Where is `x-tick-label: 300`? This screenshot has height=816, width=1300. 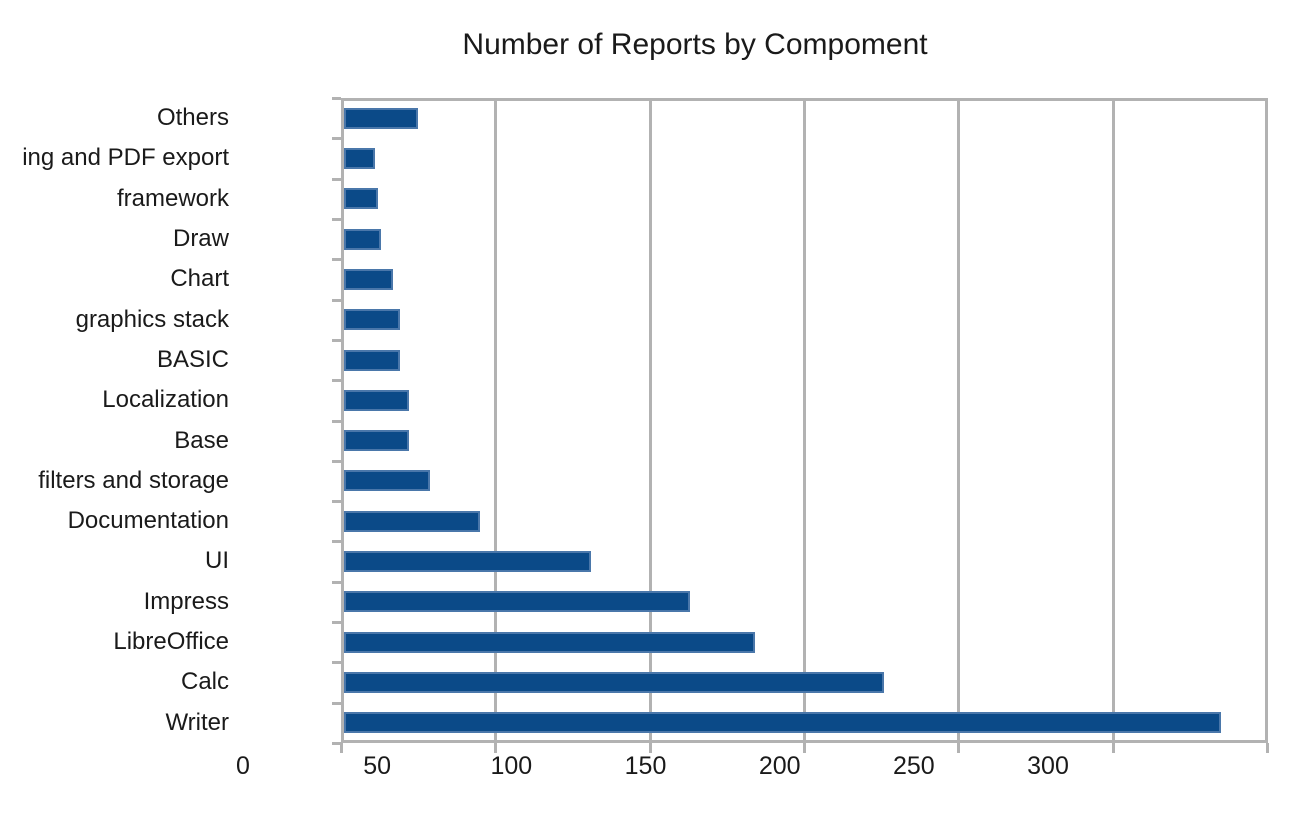
x-tick-label: 300 is located at coordinates (1048, 766).